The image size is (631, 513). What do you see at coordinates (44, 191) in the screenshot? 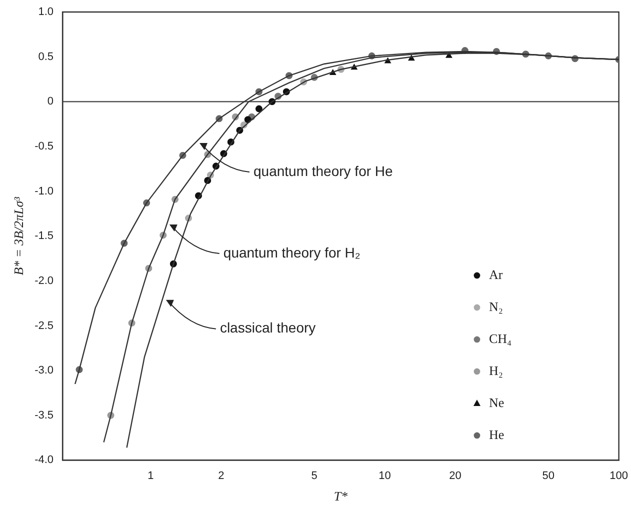
I see `y-tick-label: -1.0` at bounding box center [44, 191].